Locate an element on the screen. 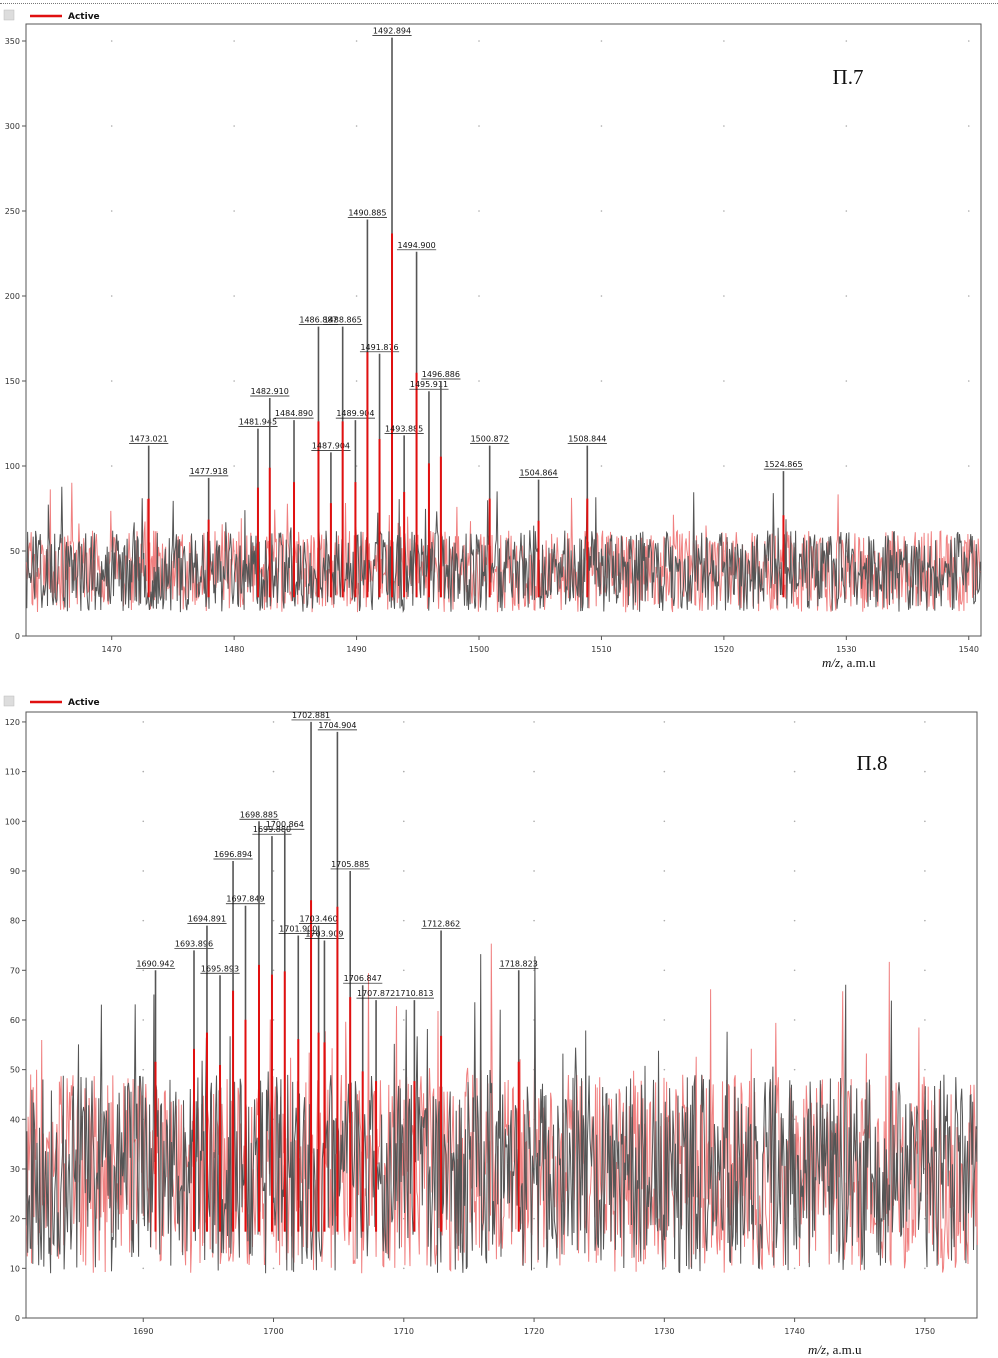 The height and width of the screenshot is (1358, 998). y-tick-label-p8: 60 is located at coordinates (15, 1020).